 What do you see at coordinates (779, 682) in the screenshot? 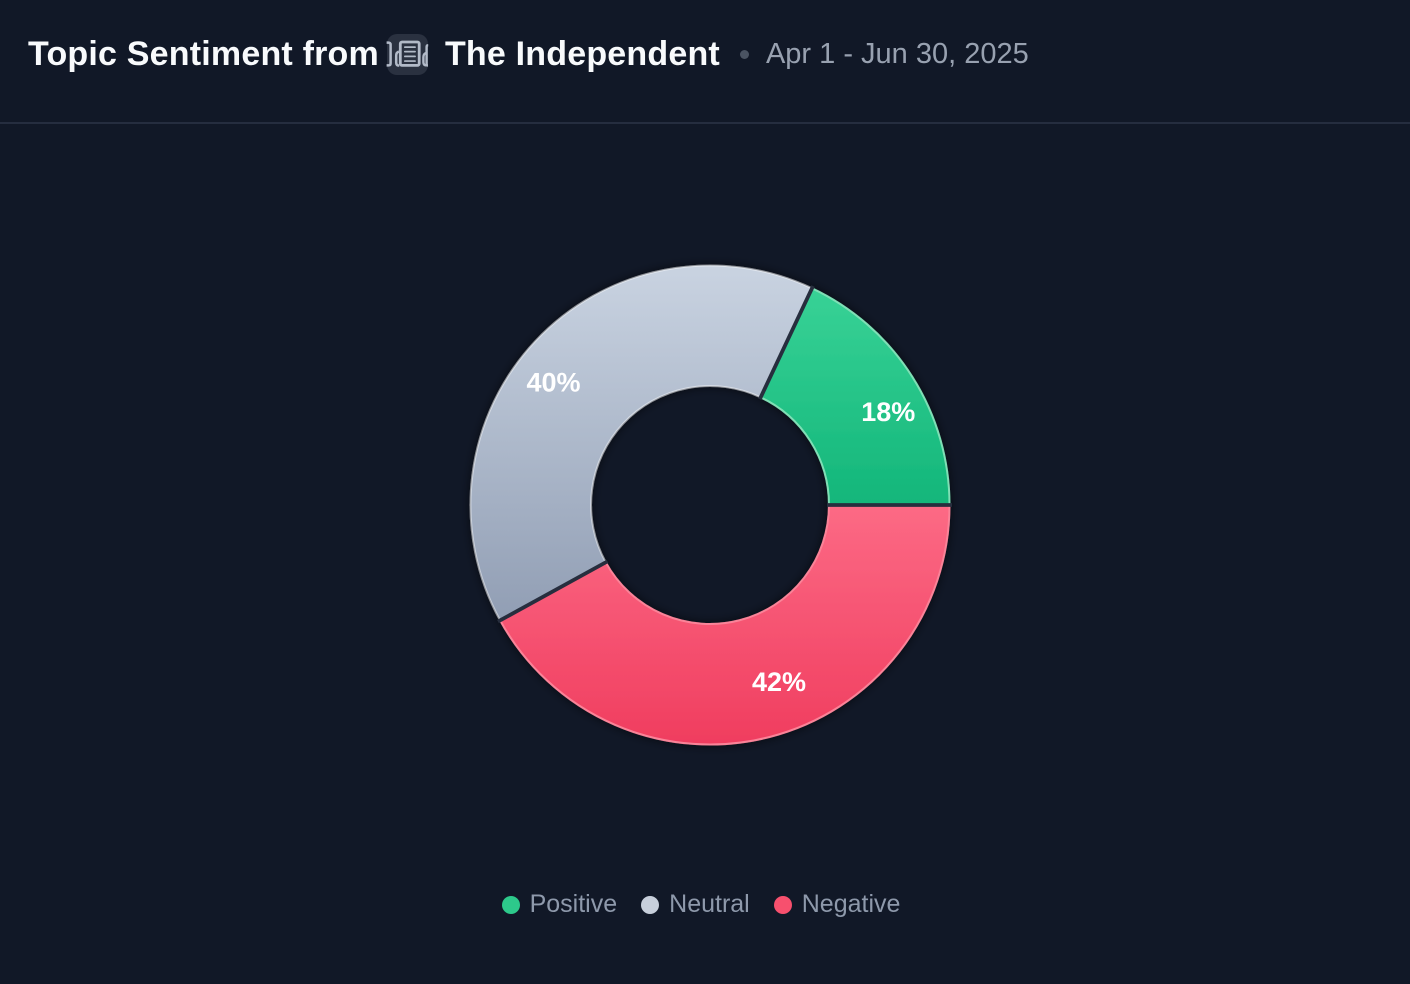
I see `svg-text: 42%` at bounding box center [779, 682].